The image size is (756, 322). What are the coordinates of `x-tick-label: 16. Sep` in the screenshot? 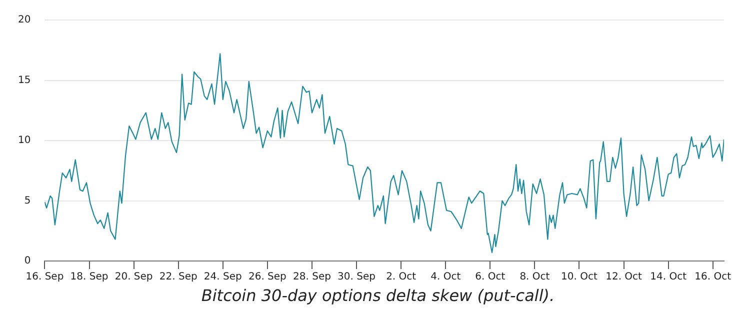 It's located at (45, 277).